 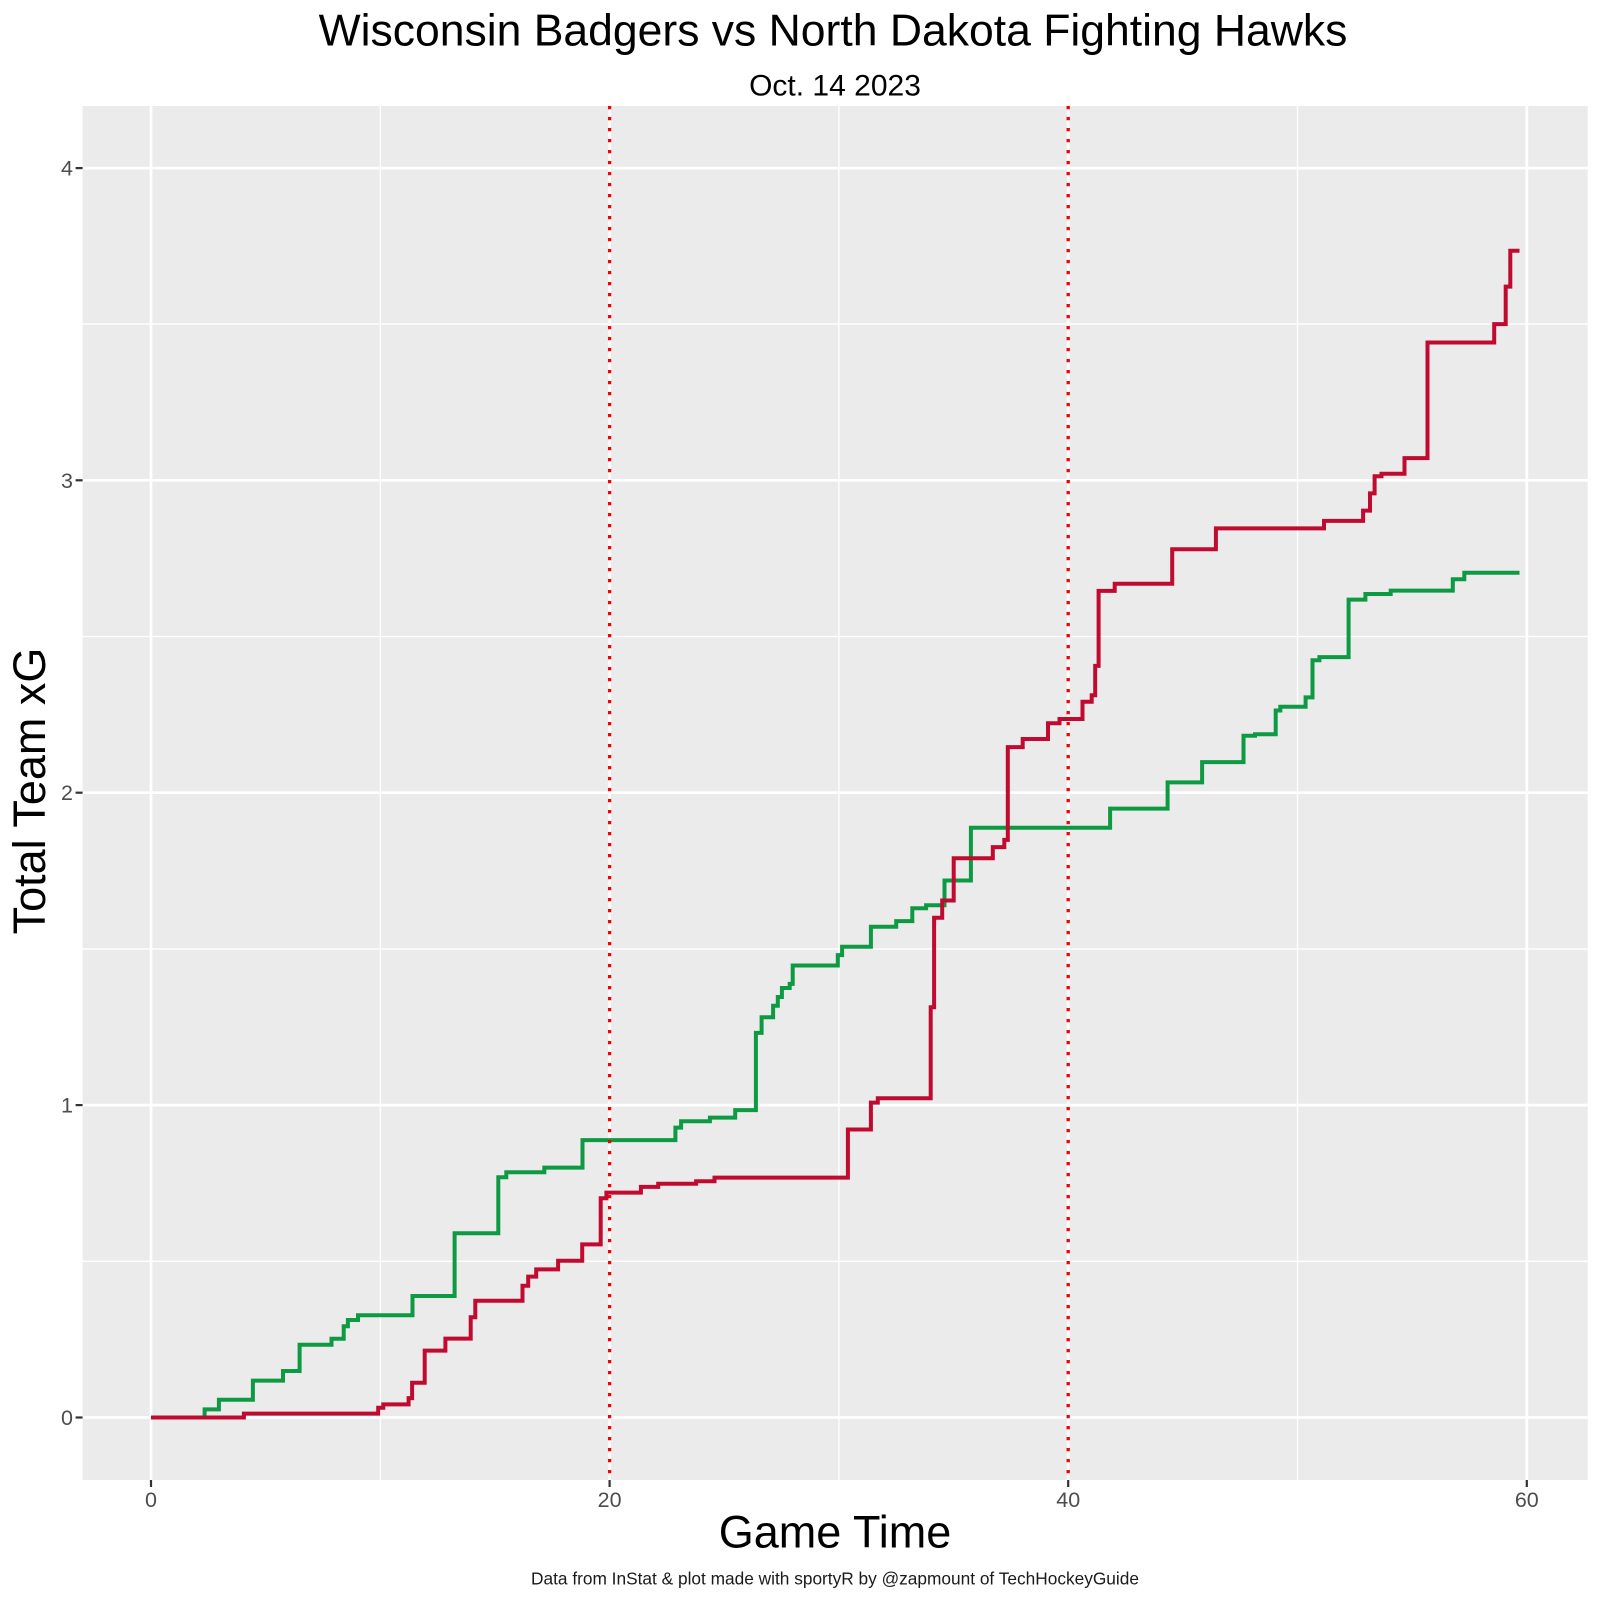 I want to click on svg-text: 4, so click(x=67, y=169).